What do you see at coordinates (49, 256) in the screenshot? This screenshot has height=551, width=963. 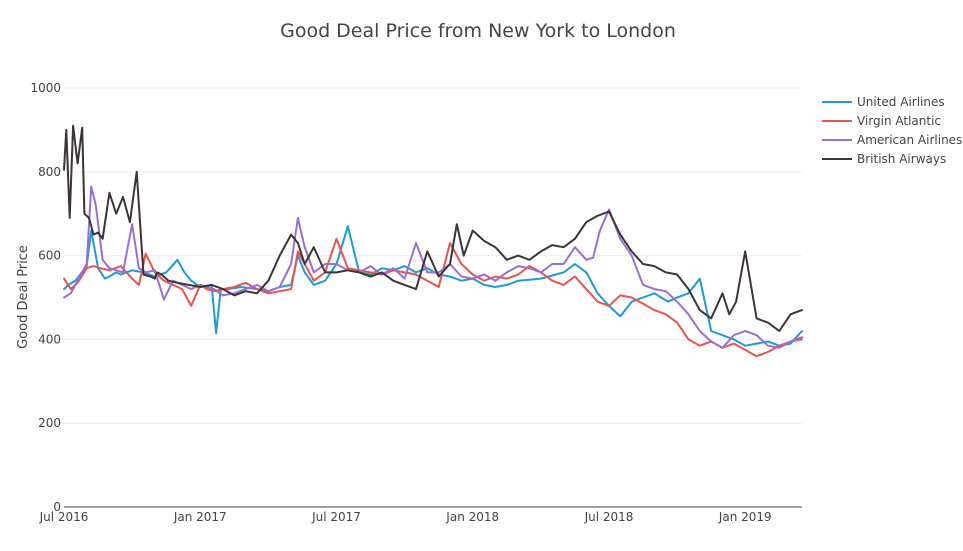 I see `y-tick-label: 600` at bounding box center [49, 256].